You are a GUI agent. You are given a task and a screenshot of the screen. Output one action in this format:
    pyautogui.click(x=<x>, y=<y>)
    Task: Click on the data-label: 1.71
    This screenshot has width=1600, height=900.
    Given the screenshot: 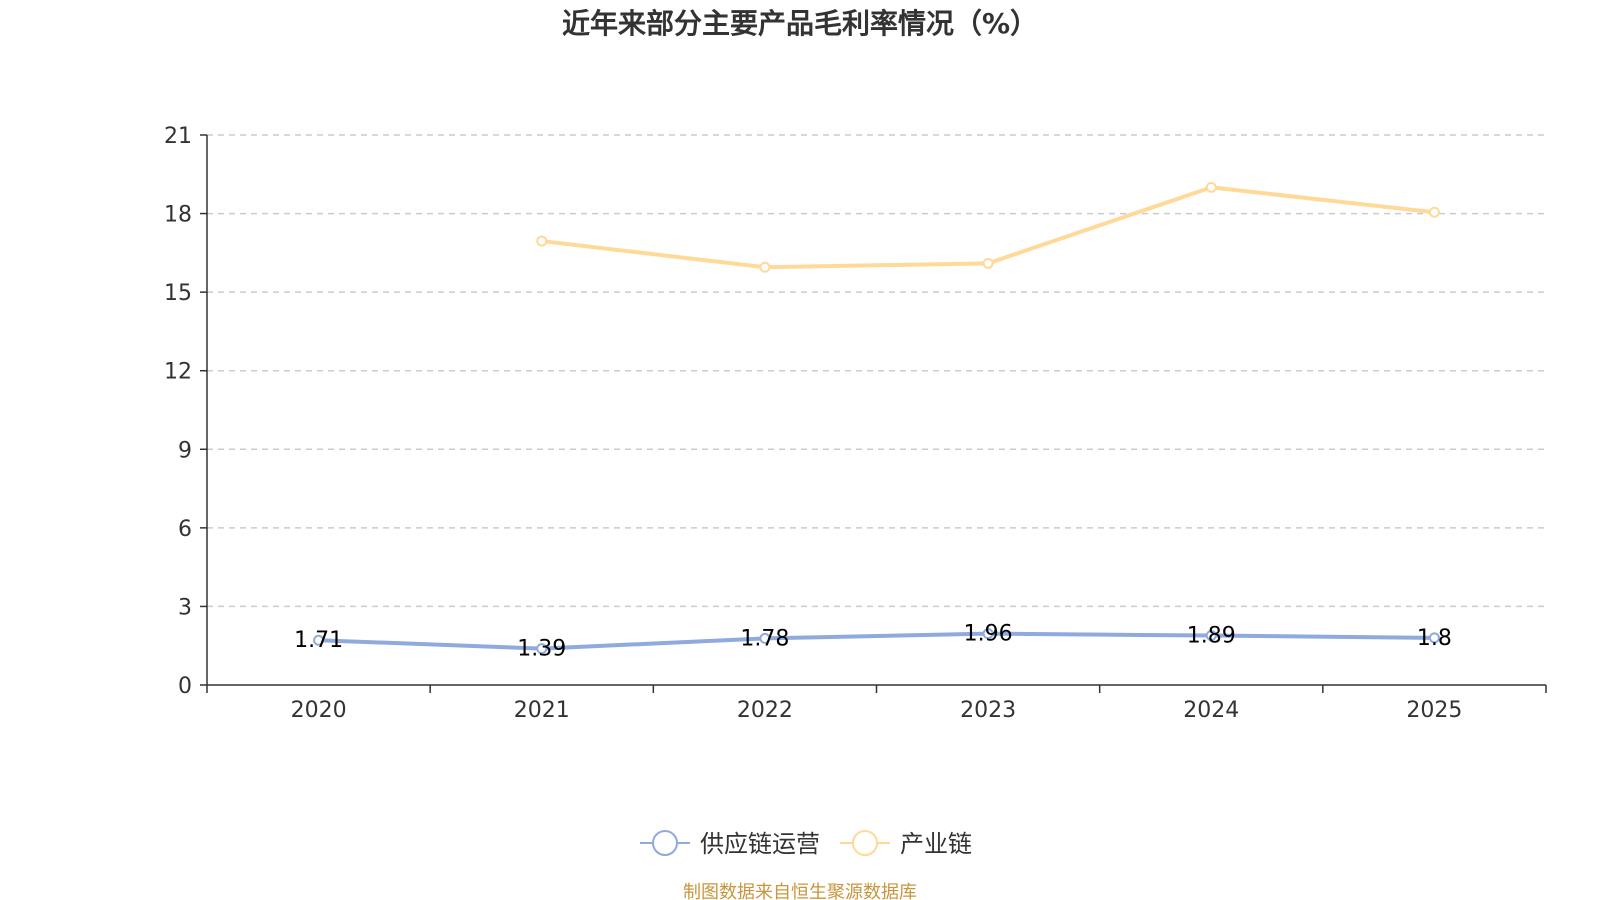 What is the action you would take?
    pyautogui.click(x=318, y=640)
    